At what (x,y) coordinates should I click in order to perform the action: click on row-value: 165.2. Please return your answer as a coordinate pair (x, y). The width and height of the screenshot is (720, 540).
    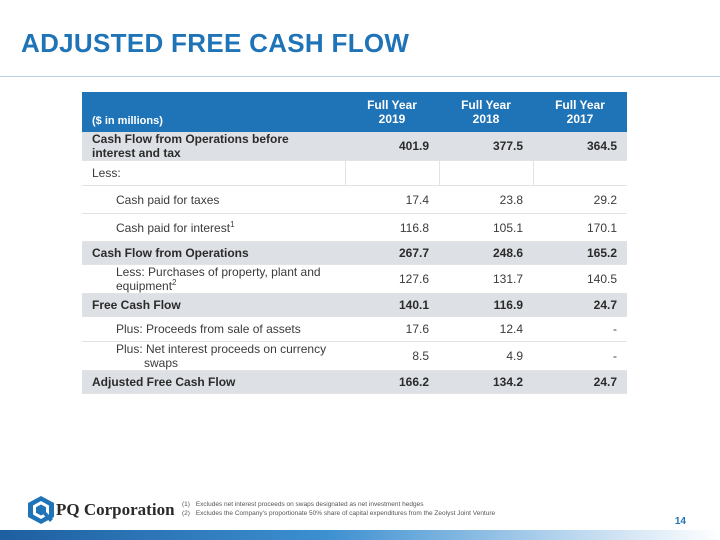
    Looking at the image, I should click on (580, 253).